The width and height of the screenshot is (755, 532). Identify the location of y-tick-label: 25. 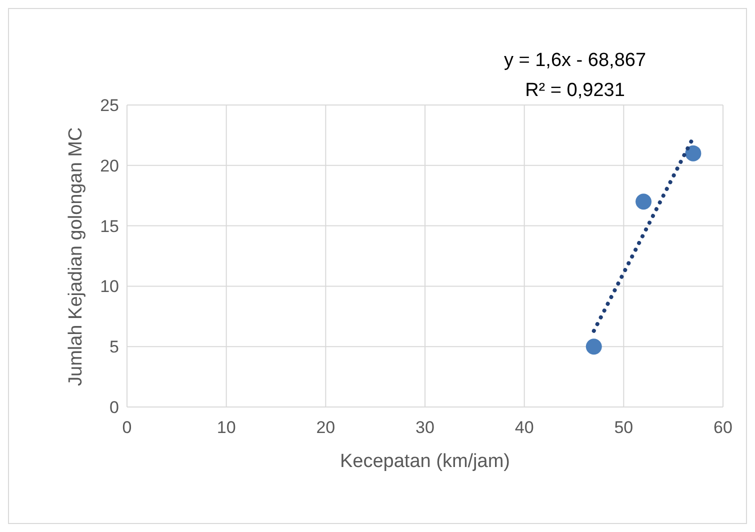
(109, 106).